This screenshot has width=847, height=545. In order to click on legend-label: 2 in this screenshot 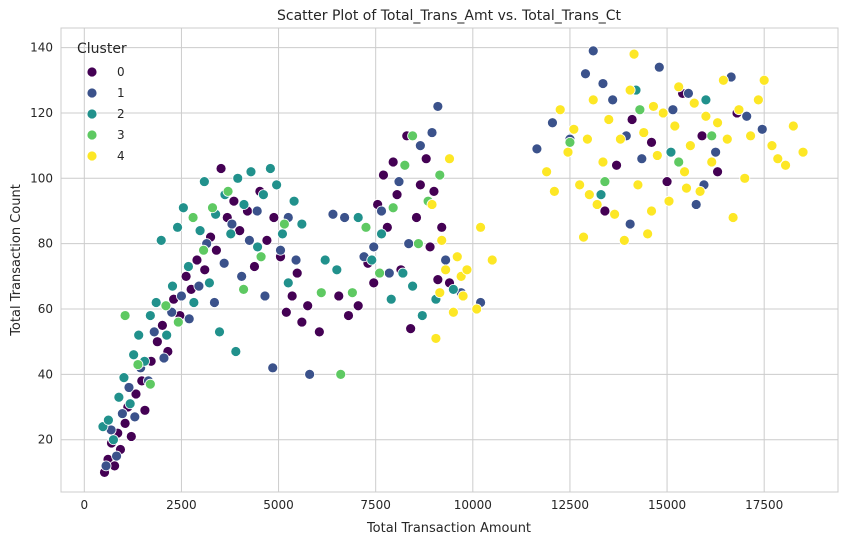, I will do `click(121, 114)`.